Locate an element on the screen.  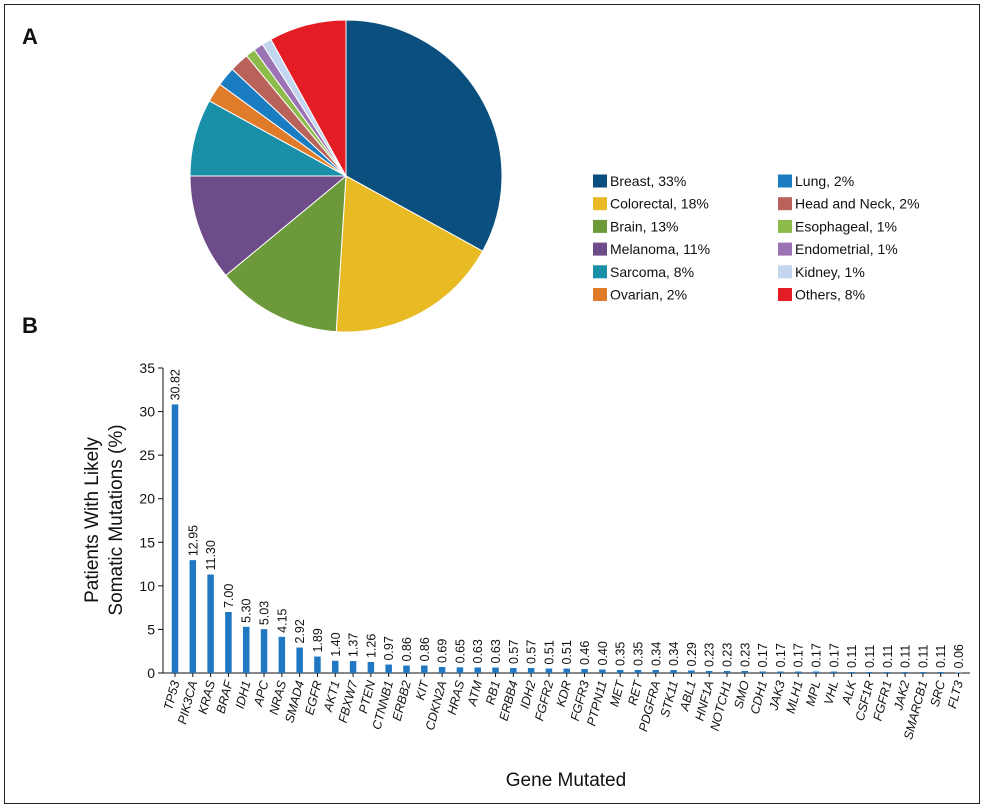
bar-value-label-ERBB4: 0.57 is located at coordinates (514, 652).